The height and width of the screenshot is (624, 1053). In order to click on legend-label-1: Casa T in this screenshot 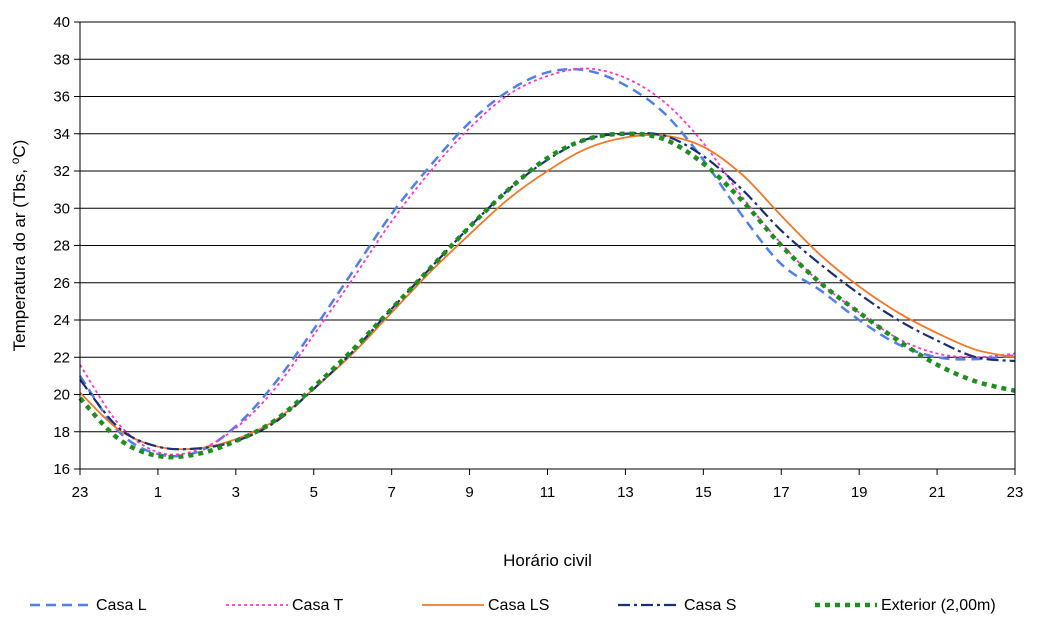, I will do `click(318, 605)`.